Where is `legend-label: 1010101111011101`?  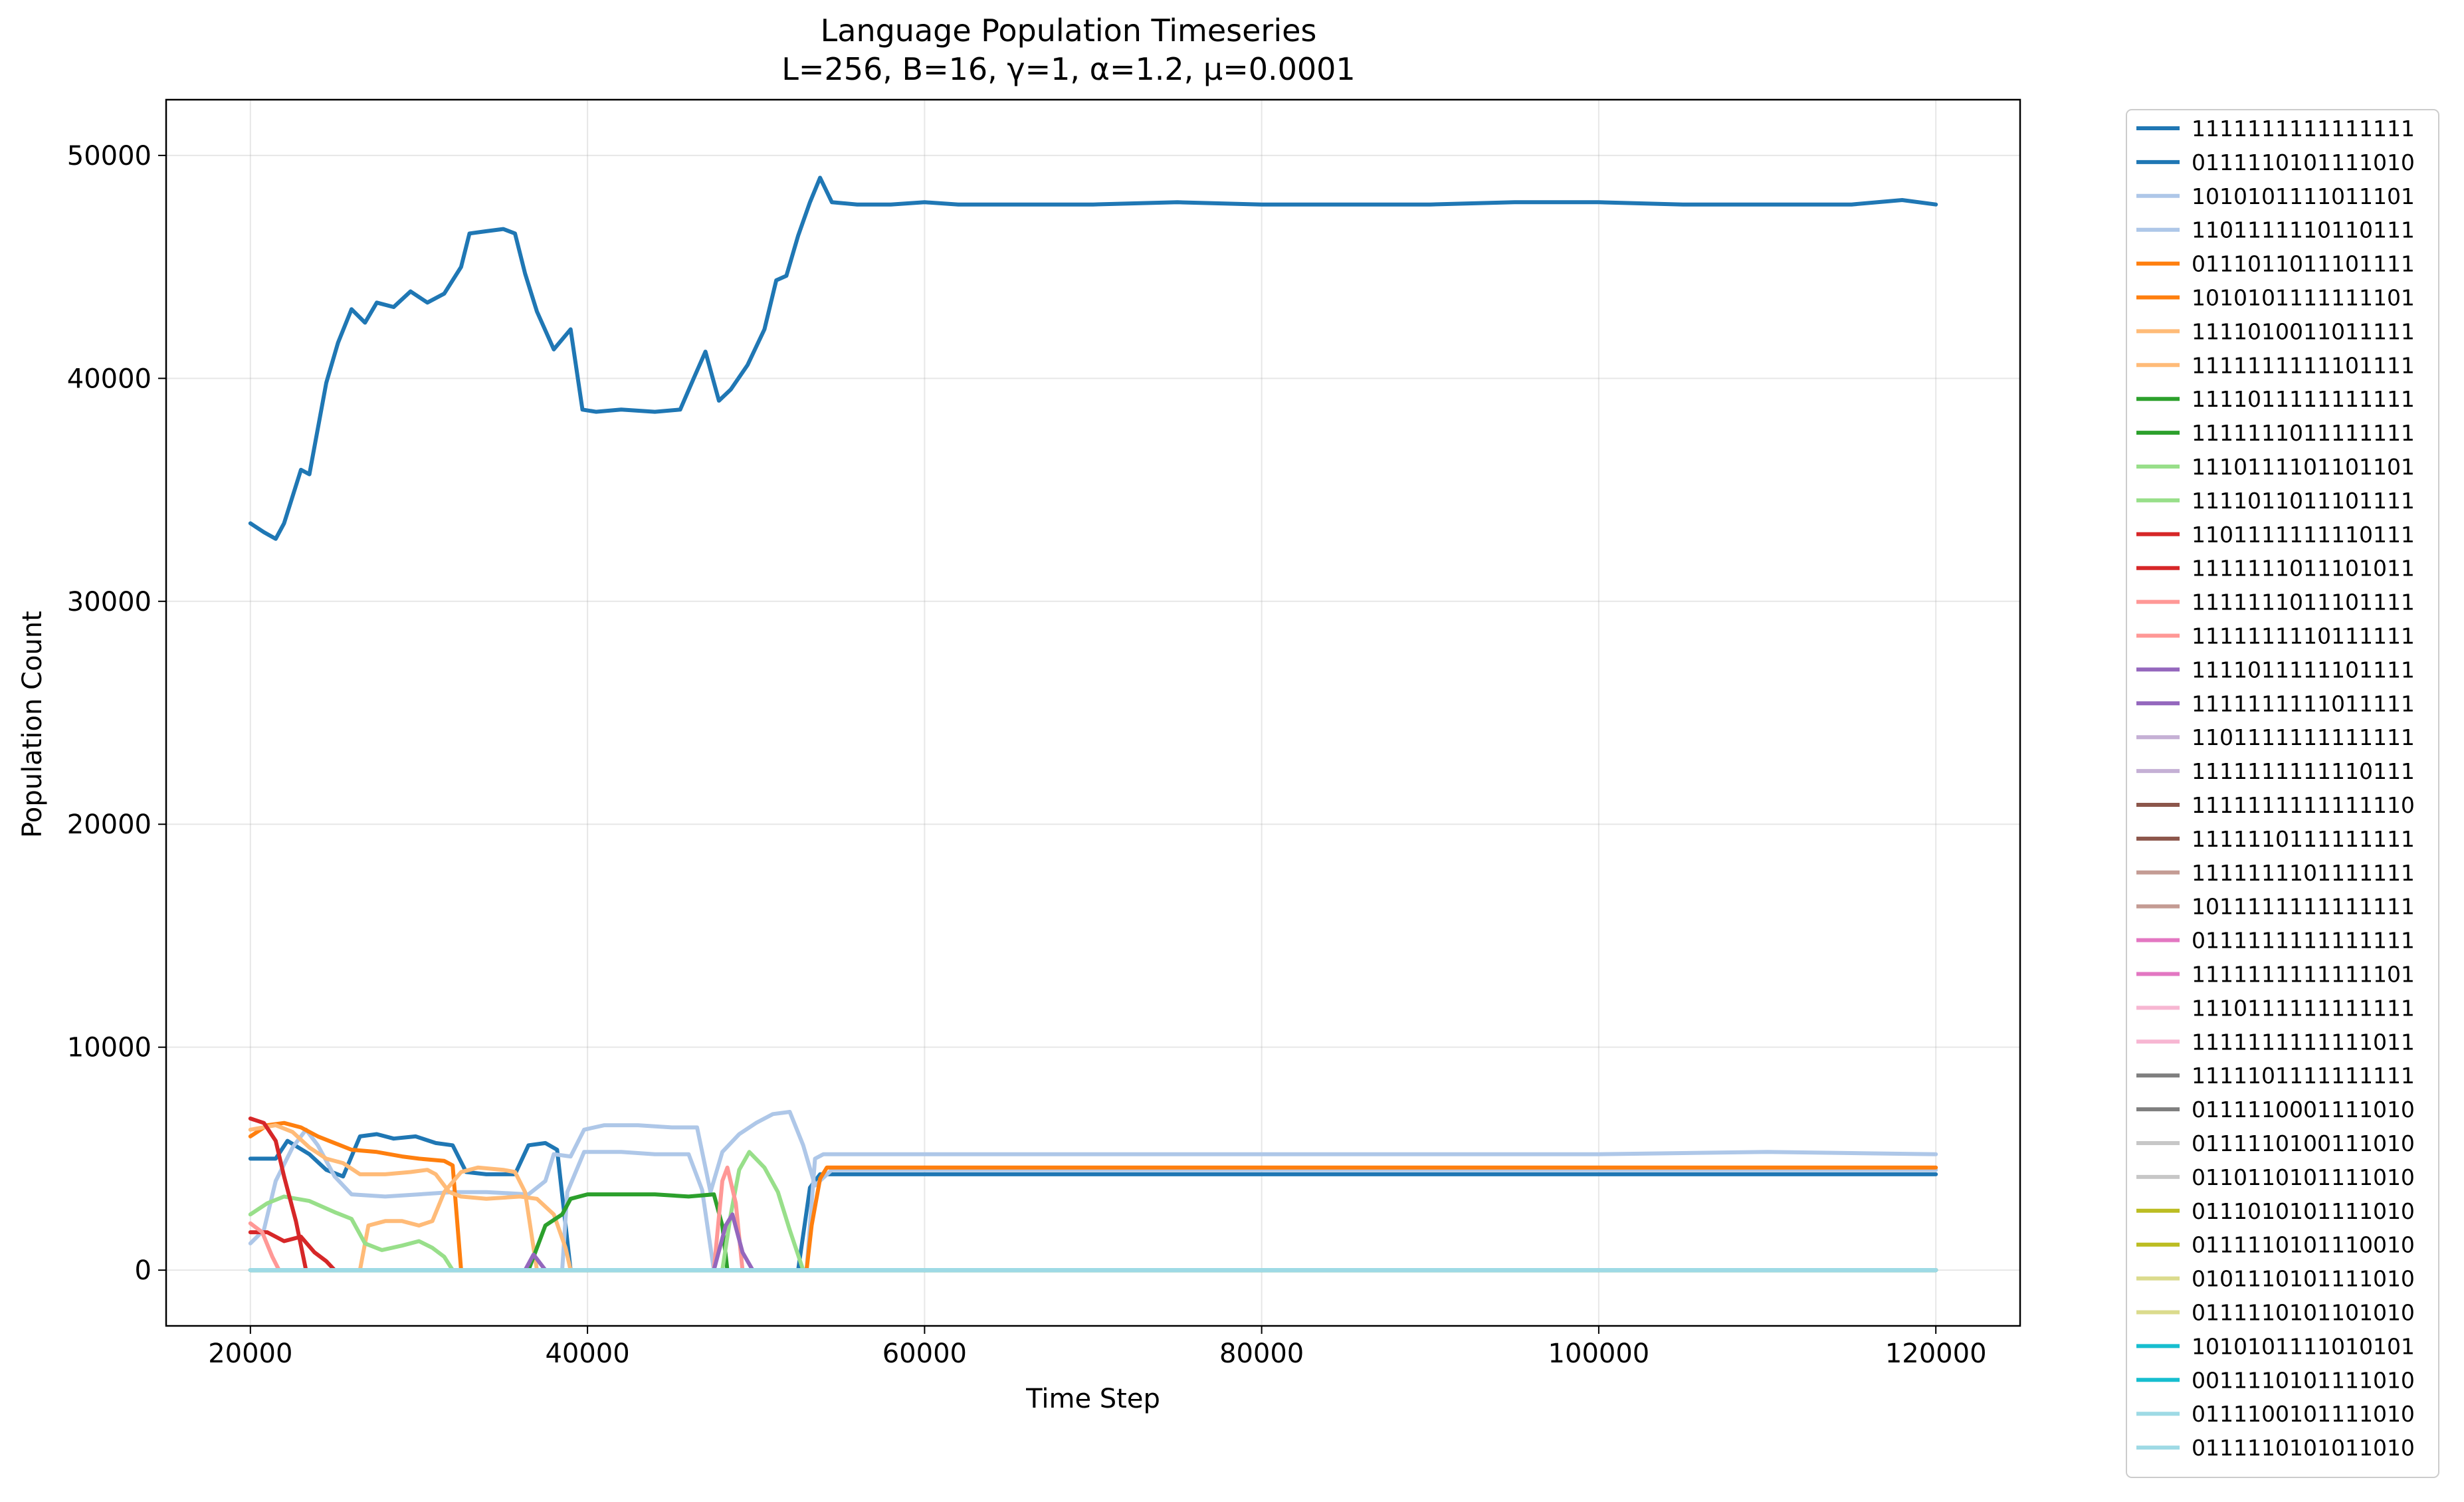
legend-label: 1010101111011101 is located at coordinates (2303, 196).